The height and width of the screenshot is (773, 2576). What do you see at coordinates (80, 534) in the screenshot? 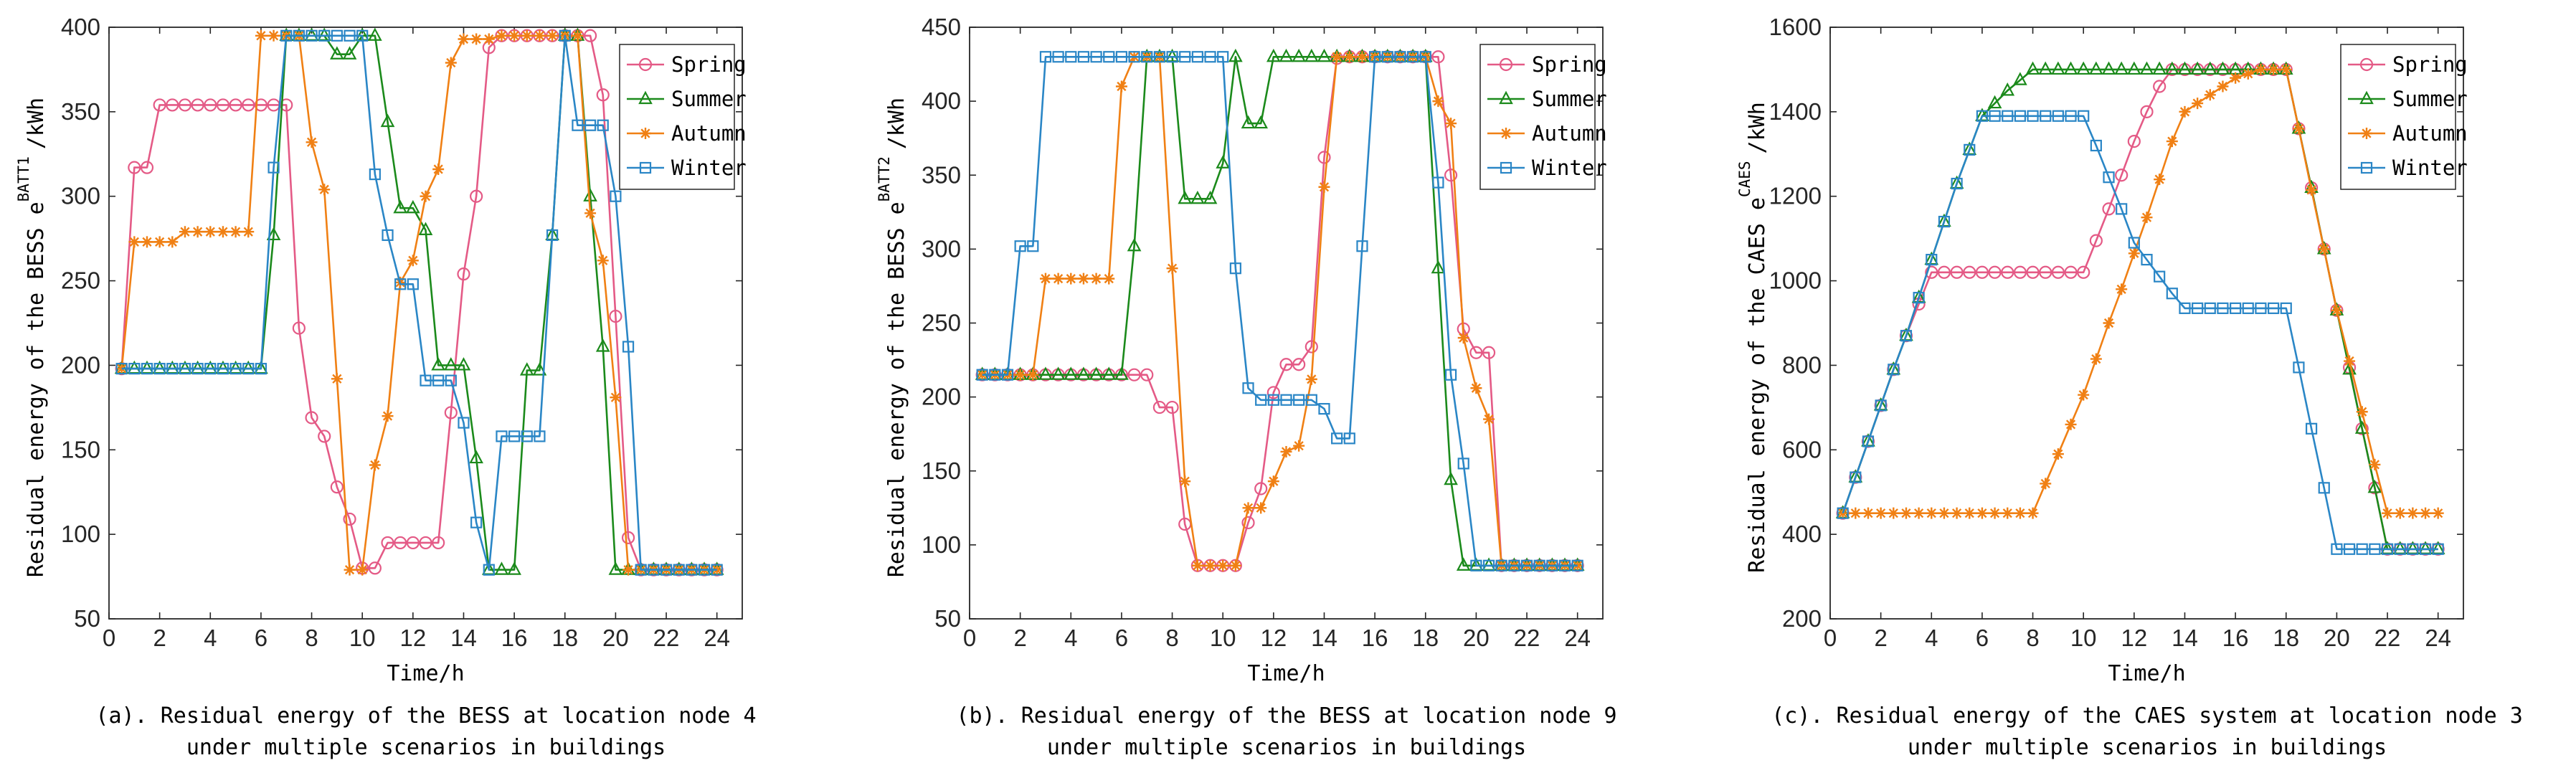
I see `y-tick-label: 100` at bounding box center [80, 534].